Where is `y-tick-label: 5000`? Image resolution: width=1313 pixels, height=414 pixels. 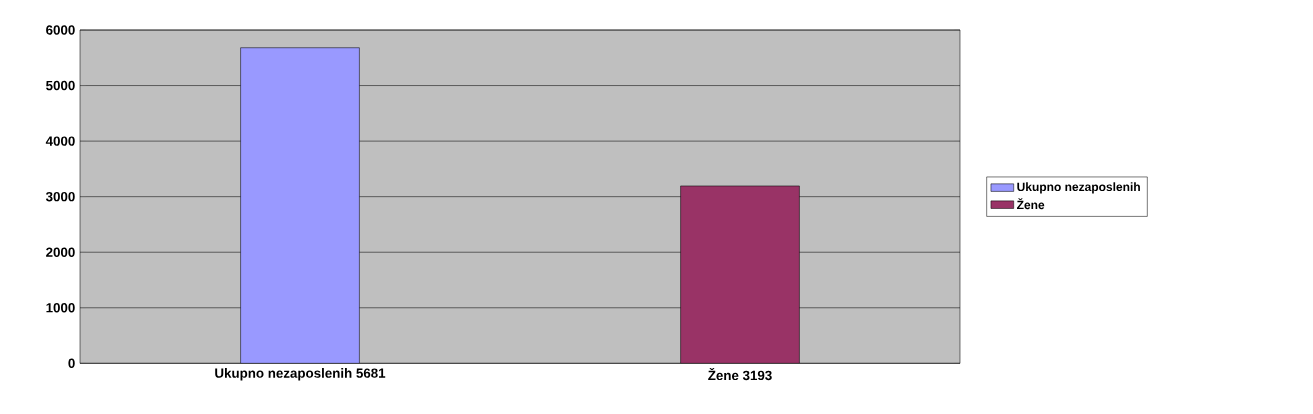 y-tick-label: 5000 is located at coordinates (60, 85).